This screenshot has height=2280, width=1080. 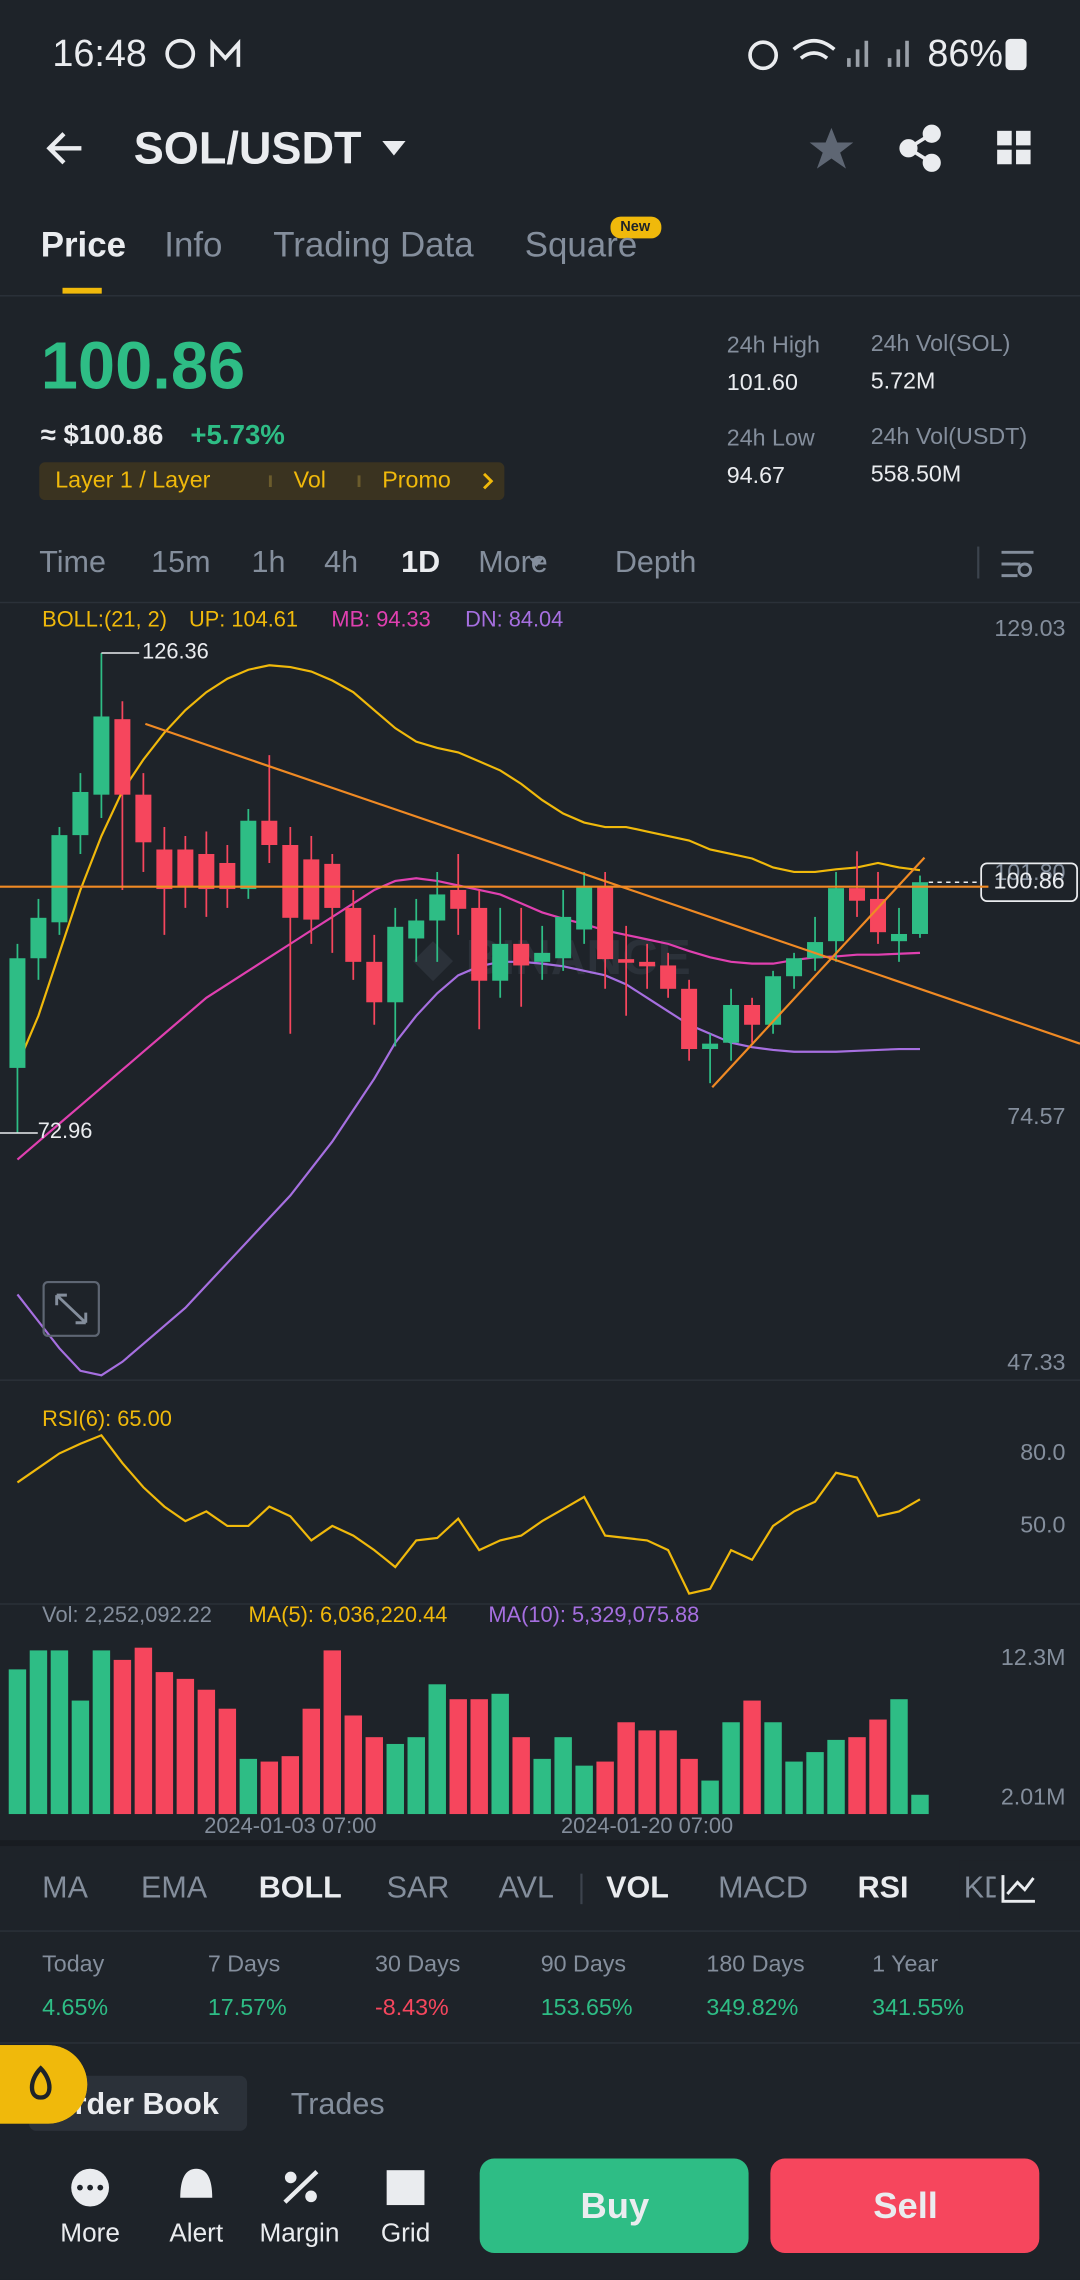 I want to click on indicator-settings, so click(x=1018, y=1889).